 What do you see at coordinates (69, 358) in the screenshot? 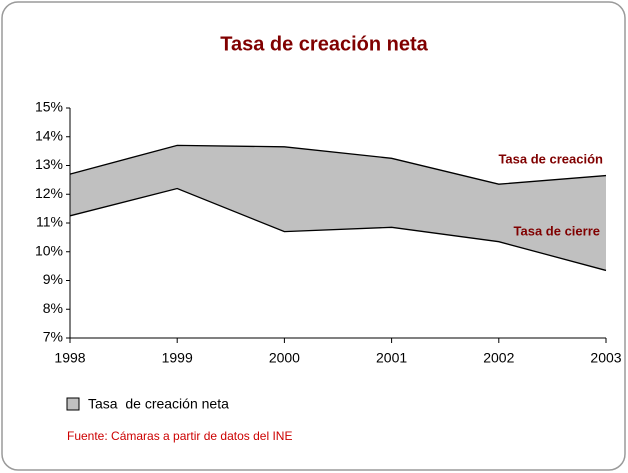
I see `x-tick-label: 1998` at bounding box center [69, 358].